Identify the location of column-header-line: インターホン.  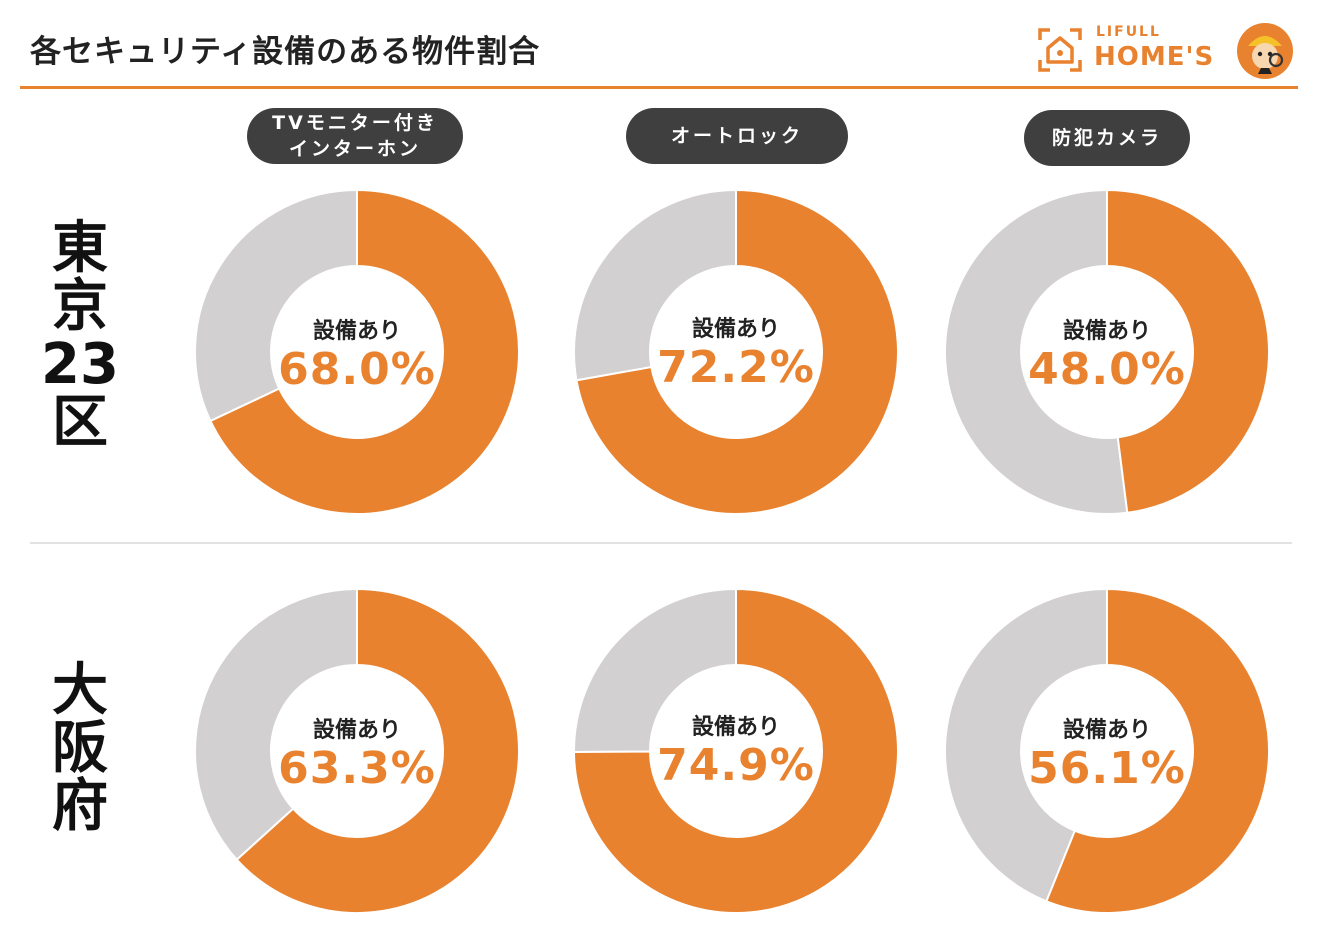
(354, 149).